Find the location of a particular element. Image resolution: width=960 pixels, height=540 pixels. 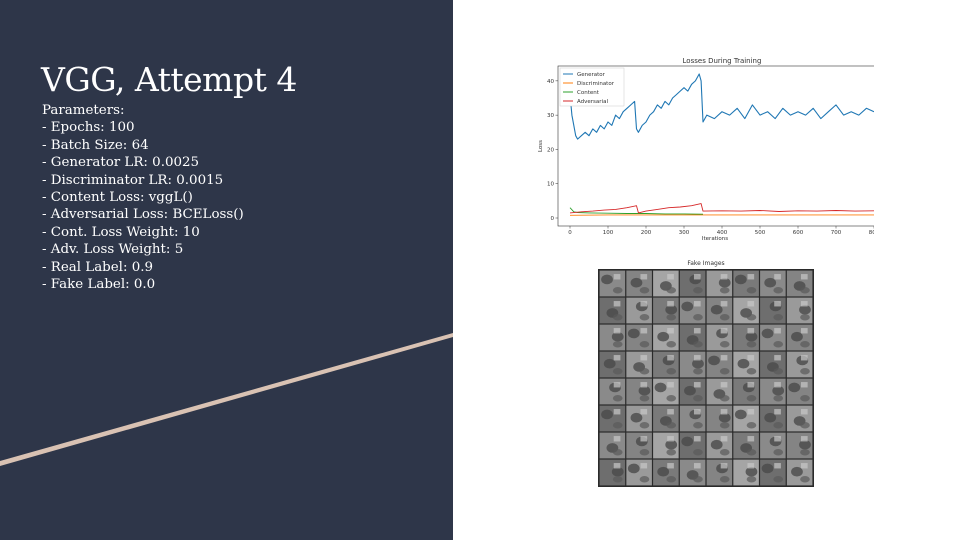

chart-title: Losses During Training is located at coordinates (722, 61).